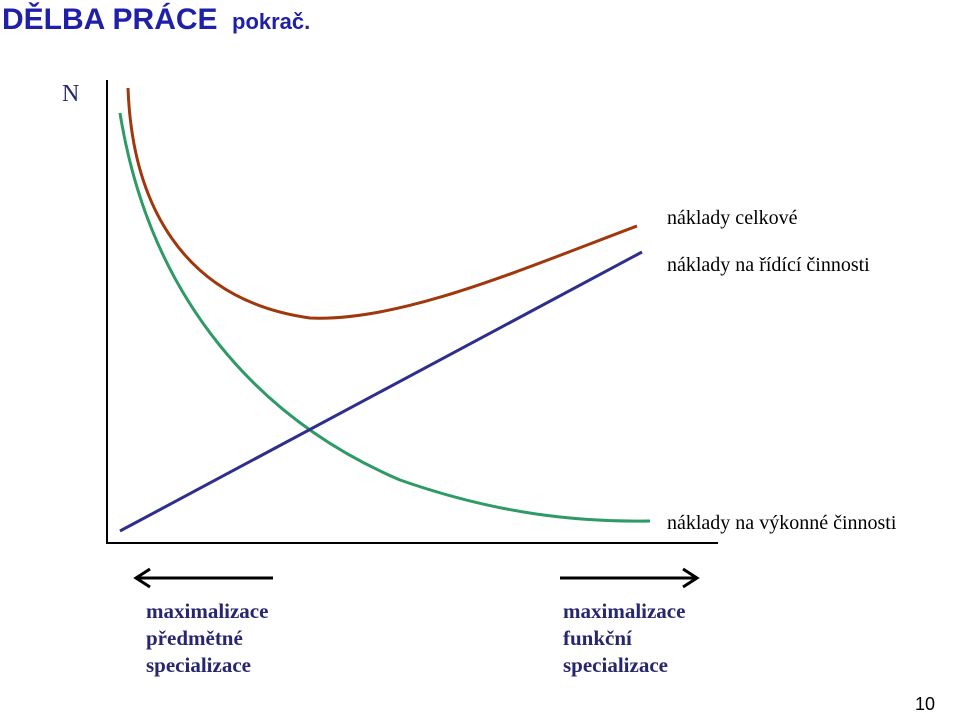  I want to click on axis-label: N, so click(70, 94).